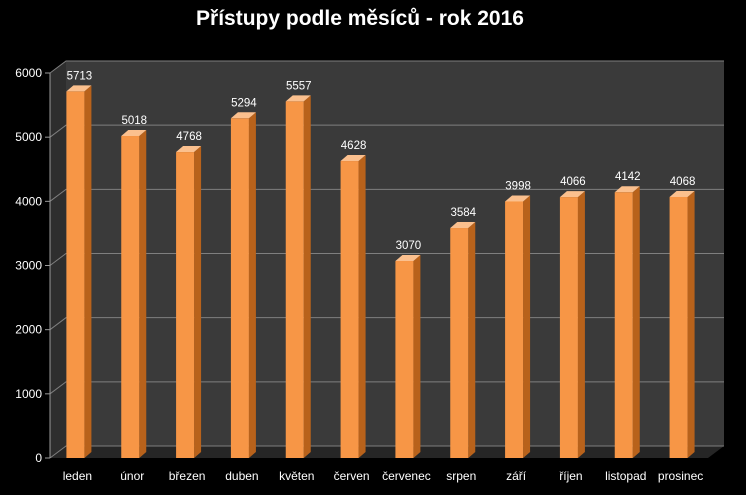 This screenshot has height=495, width=746. Describe the element at coordinates (28, 137) in the screenshot. I see `y-tick-label: 5000` at that location.